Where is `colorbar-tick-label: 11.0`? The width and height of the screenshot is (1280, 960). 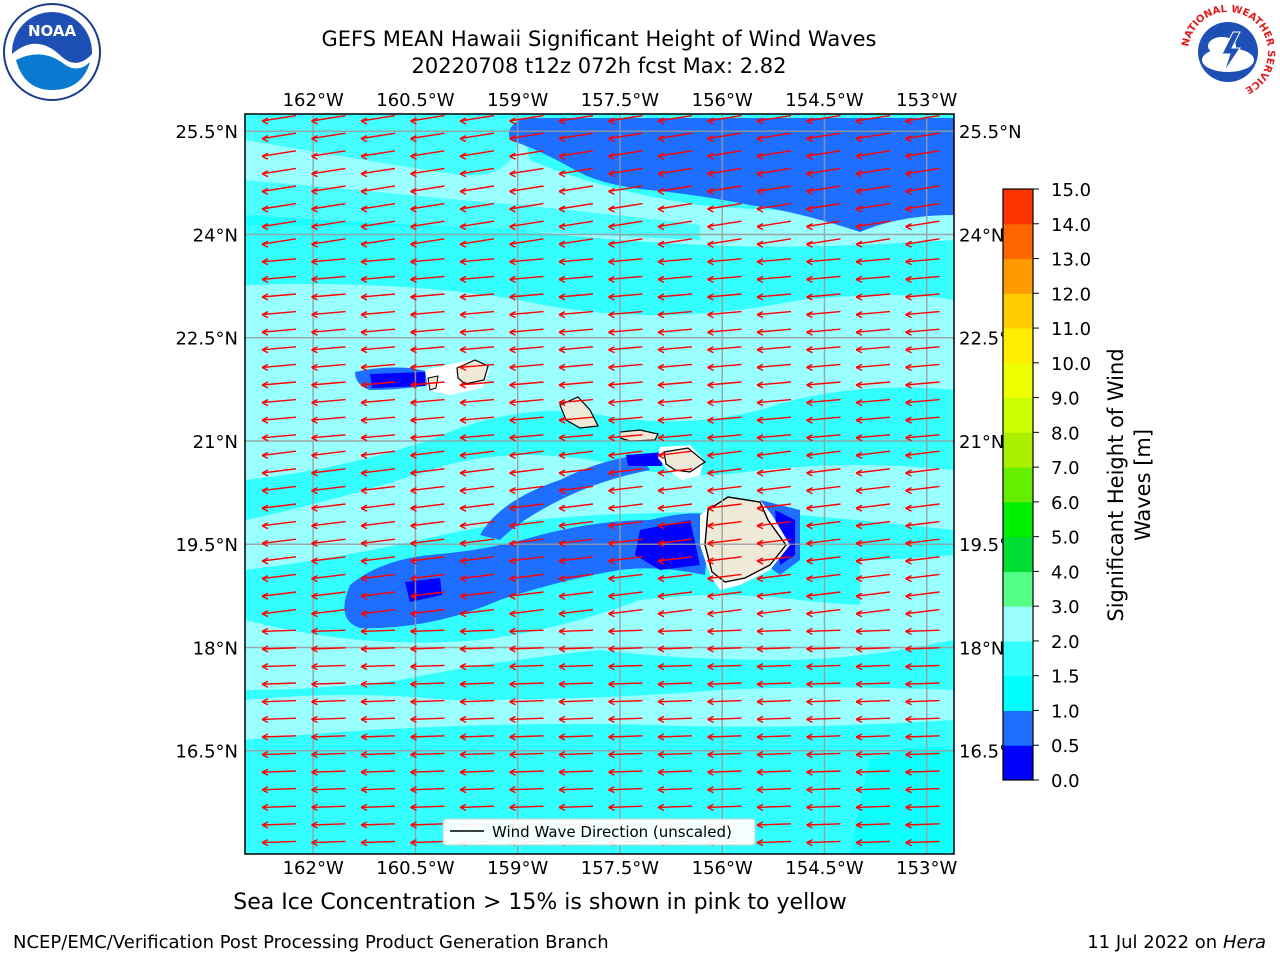
colorbar-tick-label: 11.0 is located at coordinates (1071, 329).